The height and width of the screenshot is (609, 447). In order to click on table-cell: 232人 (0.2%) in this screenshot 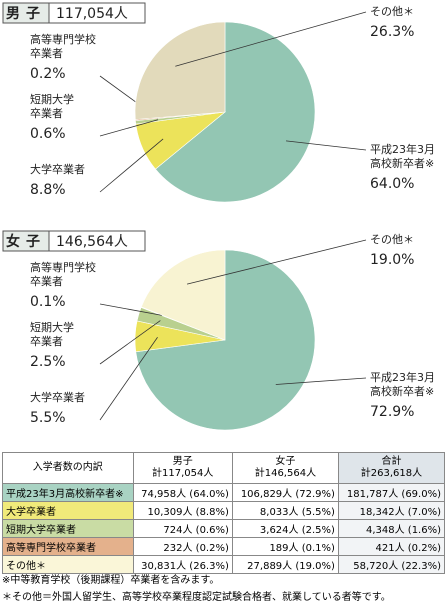, I will do `click(182, 546)`.